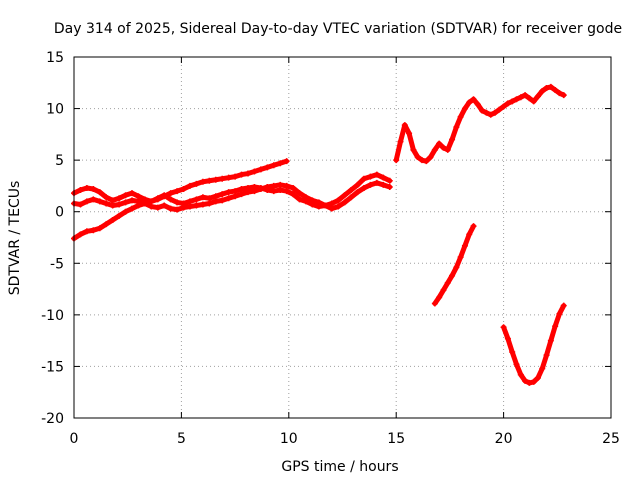  I want to click on x-tick-label: 15, so click(396, 439).